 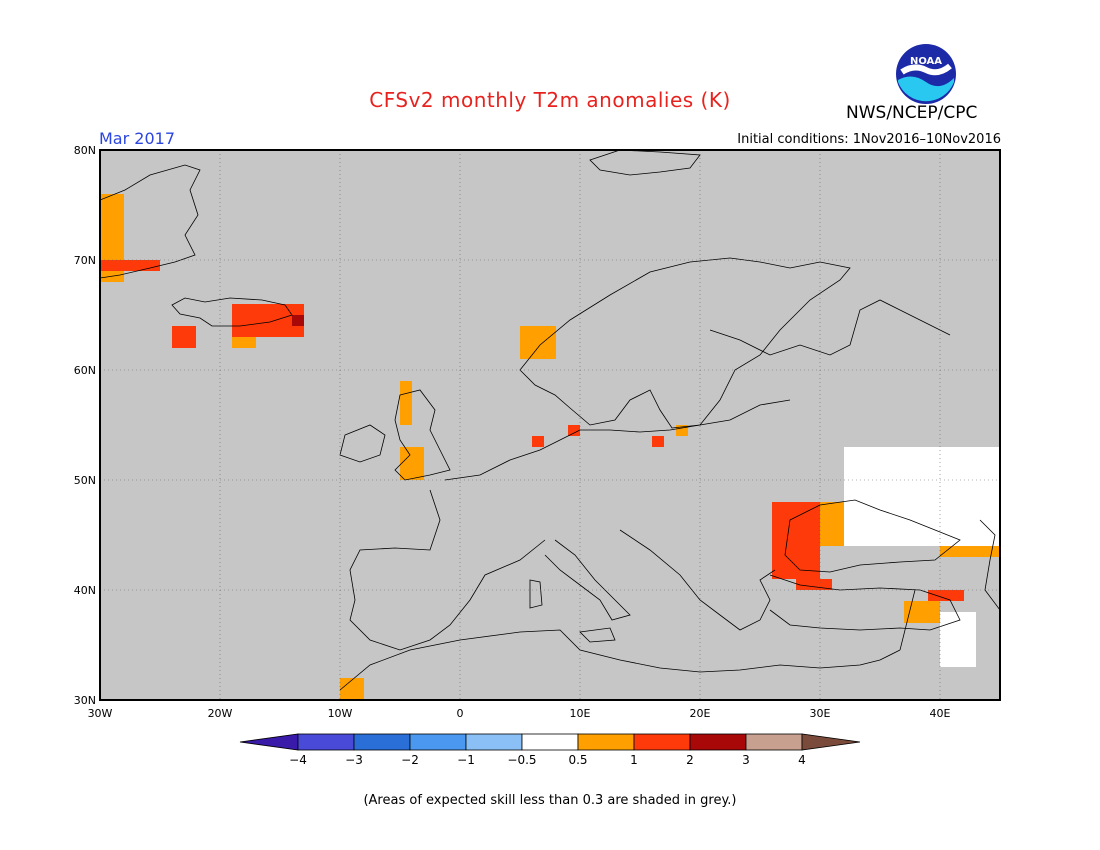 What do you see at coordinates (802, 760) in the screenshot?
I see `colorbar-label: 4` at bounding box center [802, 760].